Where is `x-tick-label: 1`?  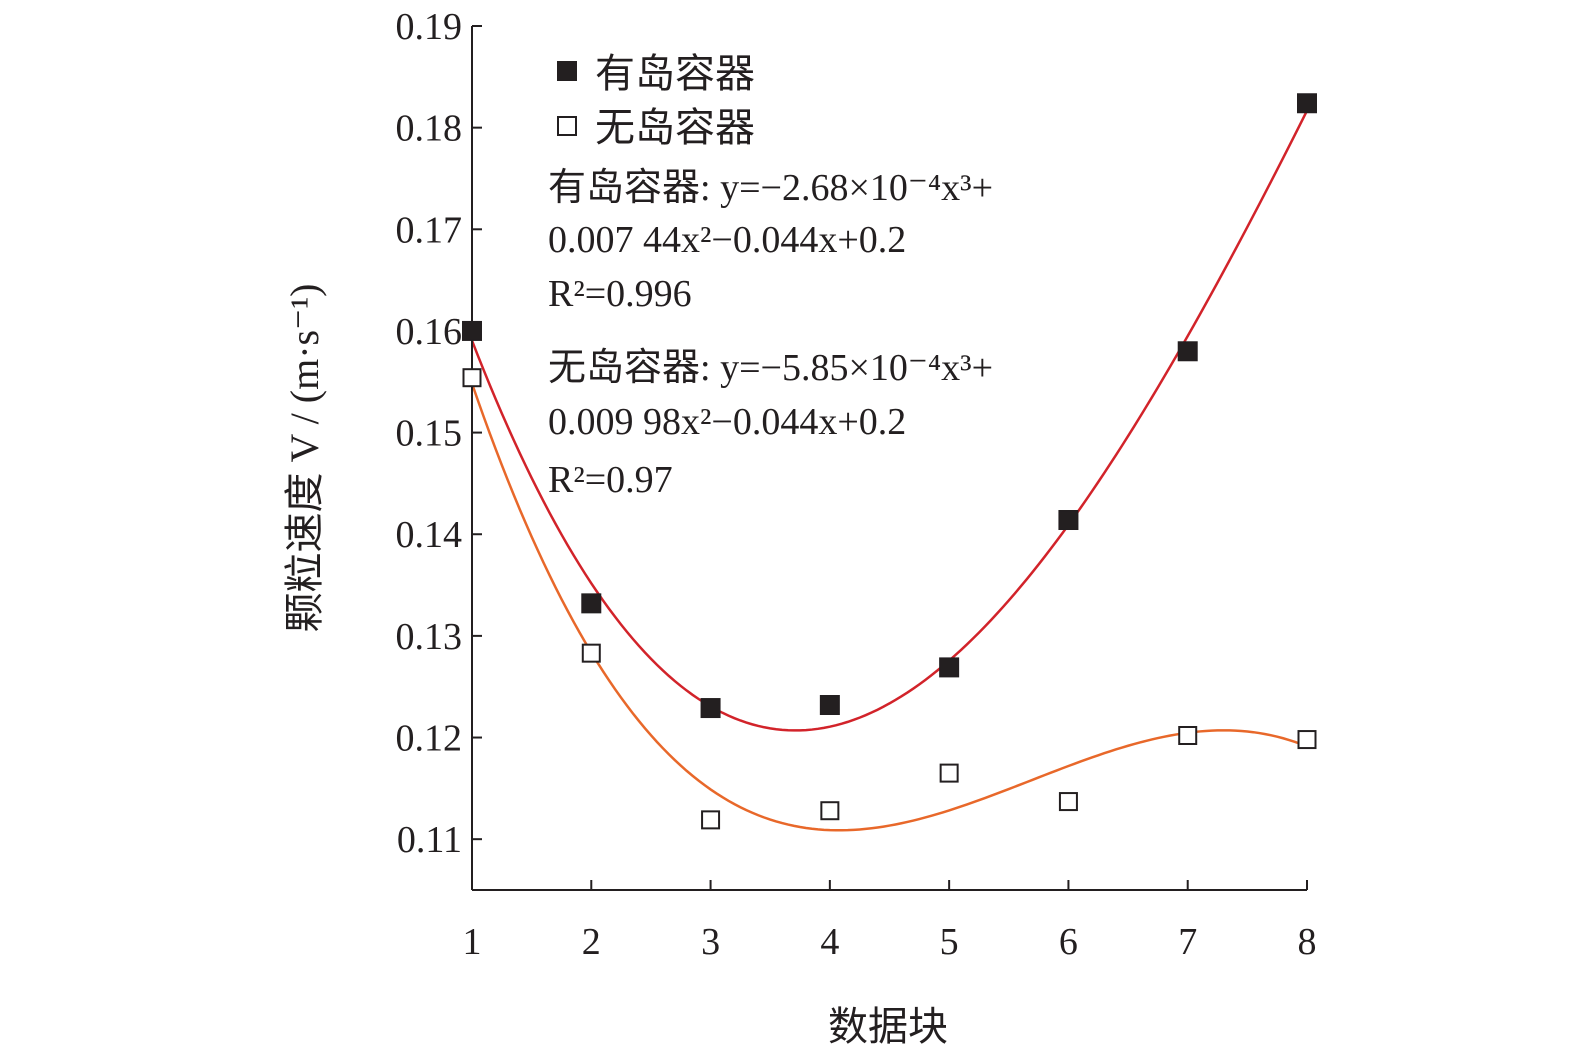 x-tick-label: 1 is located at coordinates (472, 942).